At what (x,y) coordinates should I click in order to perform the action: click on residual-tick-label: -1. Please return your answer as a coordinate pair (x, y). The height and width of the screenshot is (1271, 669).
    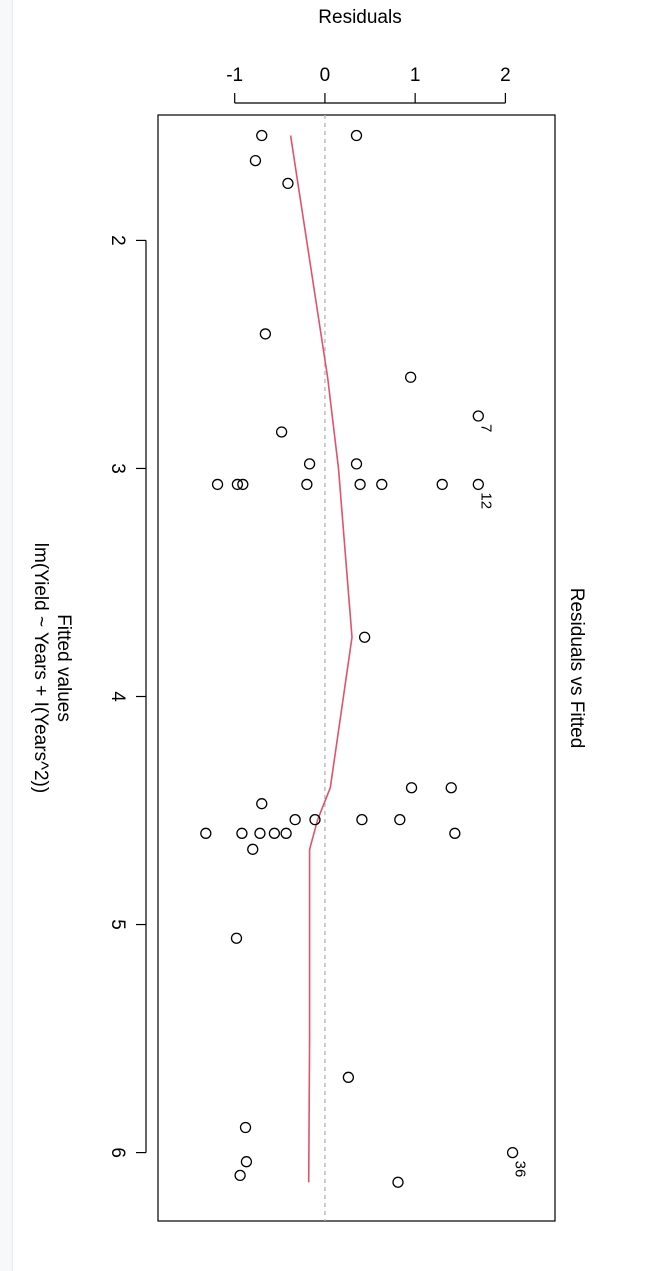
    Looking at the image, I should click on (234, 75).